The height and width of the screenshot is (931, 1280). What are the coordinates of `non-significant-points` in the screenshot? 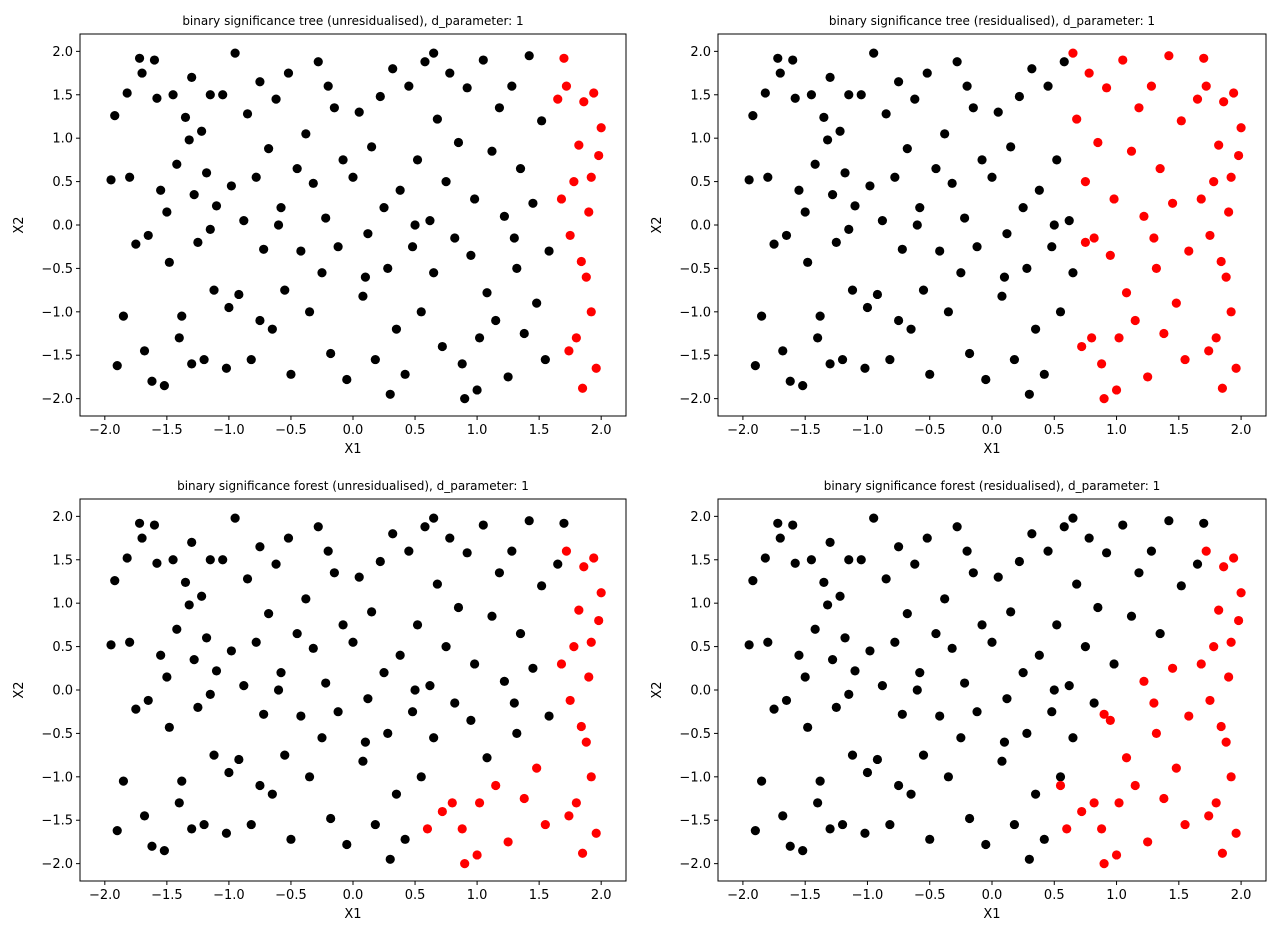 It's located at (976, 688).